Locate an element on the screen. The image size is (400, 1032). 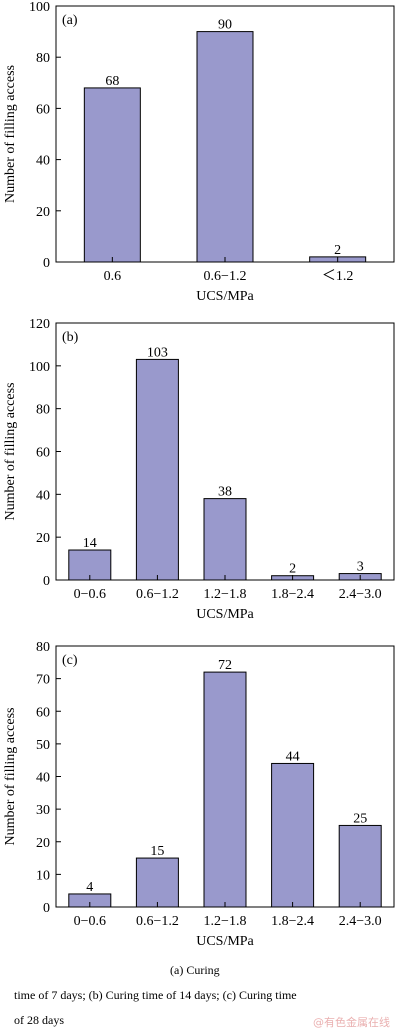
caption-line-3: of 28 days is located at coordinates (39, 1020).